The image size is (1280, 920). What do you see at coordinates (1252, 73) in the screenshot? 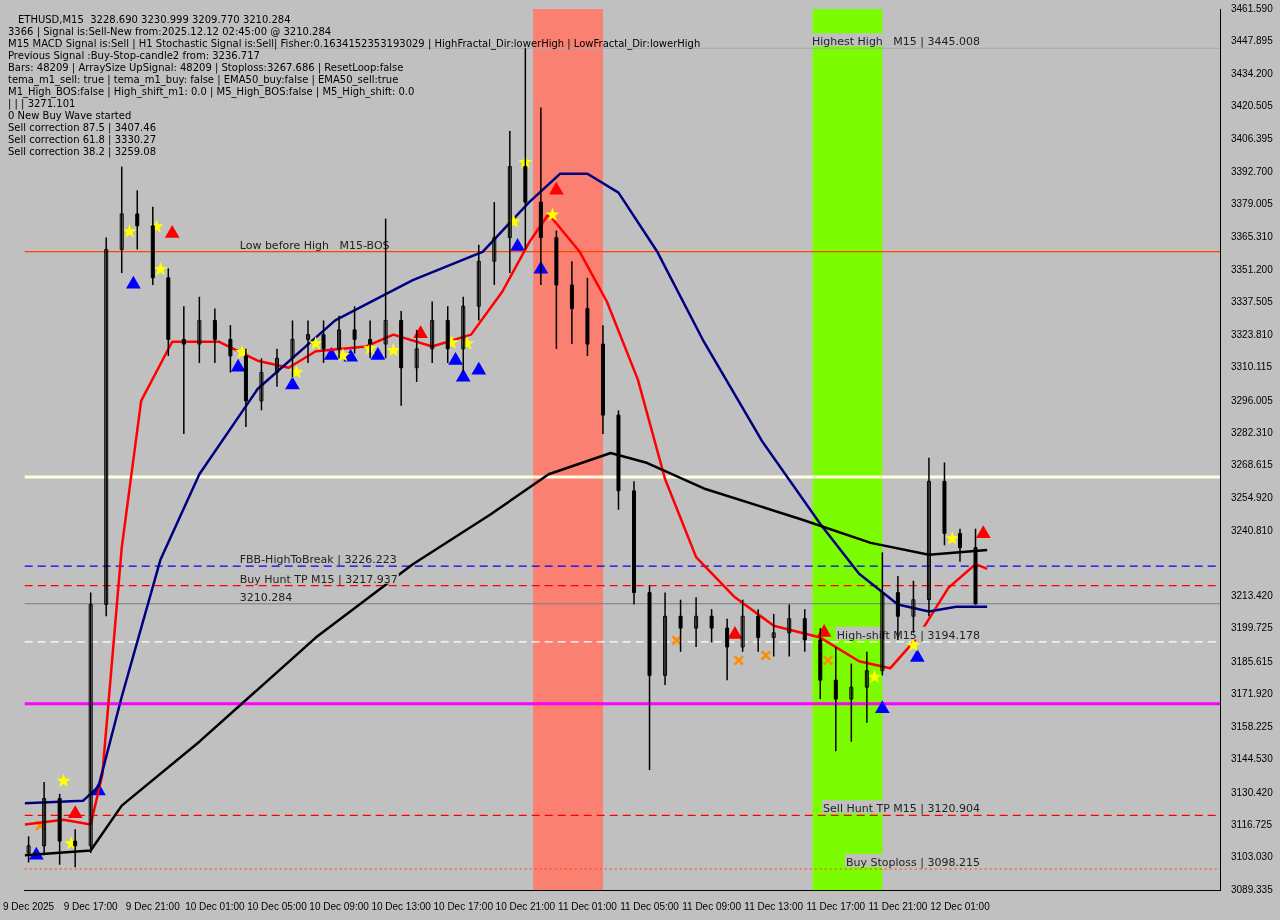
I see `y-tick-label: 3434.200` at bounding box center [1252, 73].